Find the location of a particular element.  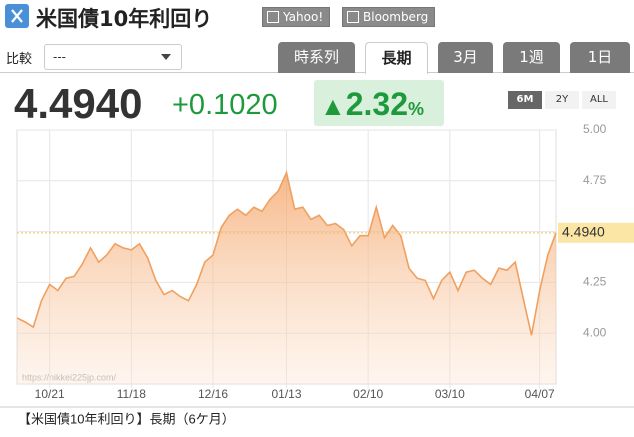

range-button: 2Y is located at coordinates (562, 100).